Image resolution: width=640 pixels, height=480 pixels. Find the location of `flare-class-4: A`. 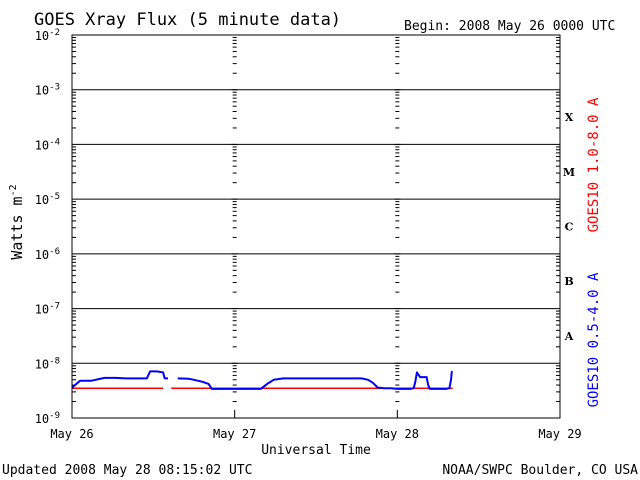

flare-class-4: A is located at coordinates (569, 336).